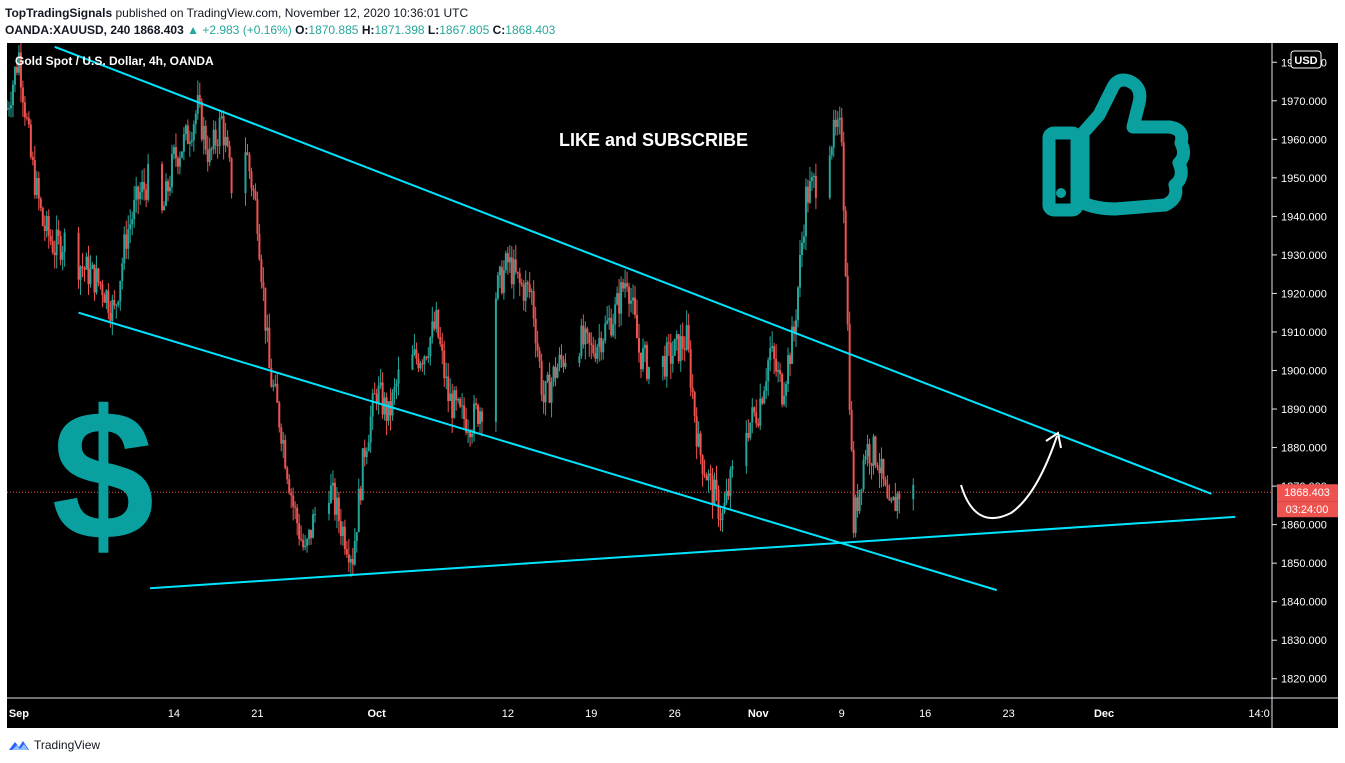 The image size is (1345, 763). What do you see at coordinates (68, 30) in the screenshot?
I see `symbol-name: OANDA:XAUUSD, 240` at bounding box center [68, 30].